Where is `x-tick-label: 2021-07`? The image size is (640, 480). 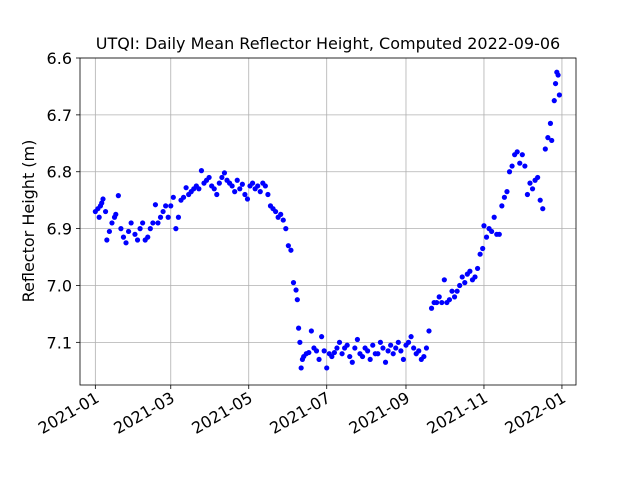 x-tick-label: 2021-07 is located at coordinates (299, 413).